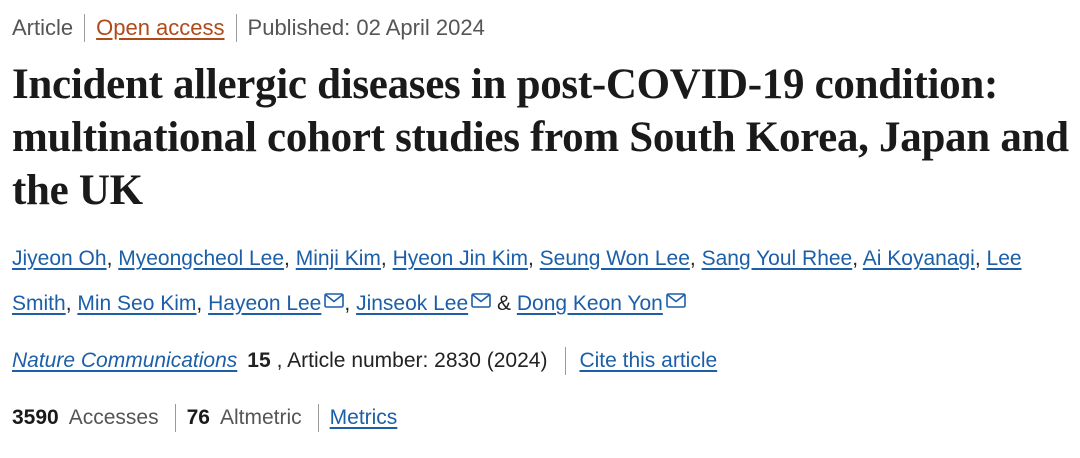 This screenshot has height=458, width=1080. What do you see at coordinates (363, 417) in the screenshot?
I see `metrics-link: Metrics` at bounding box center [363, 417].